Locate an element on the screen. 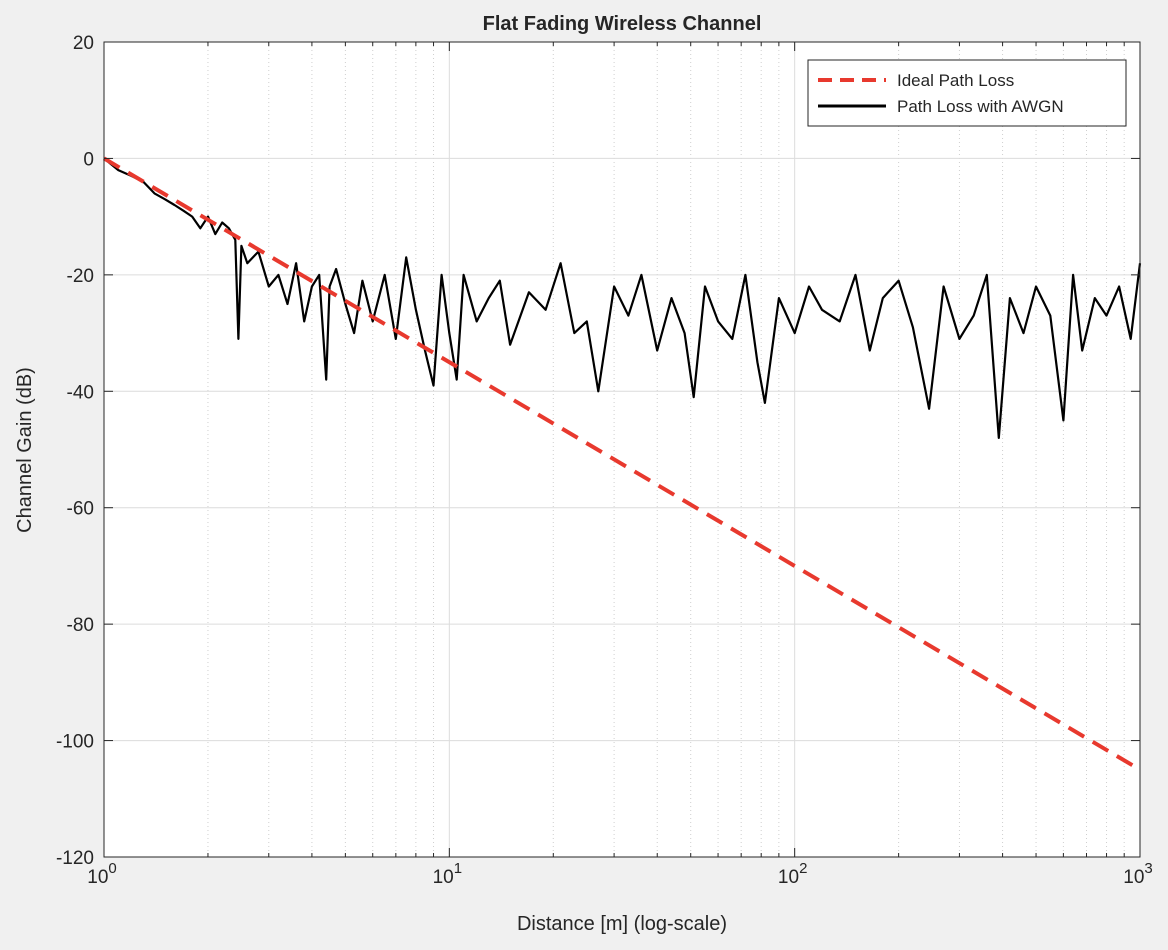 The width and height of the screenshot is (1168, 950). legend-box is located at coordinates (967, 93).